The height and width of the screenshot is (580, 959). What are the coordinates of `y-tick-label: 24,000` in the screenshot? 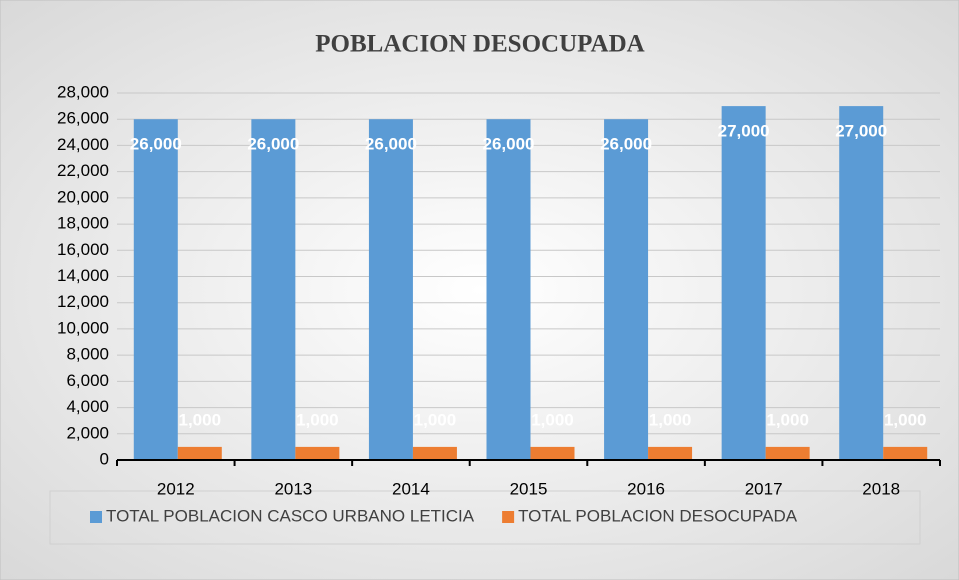 It's located at (83, 144).